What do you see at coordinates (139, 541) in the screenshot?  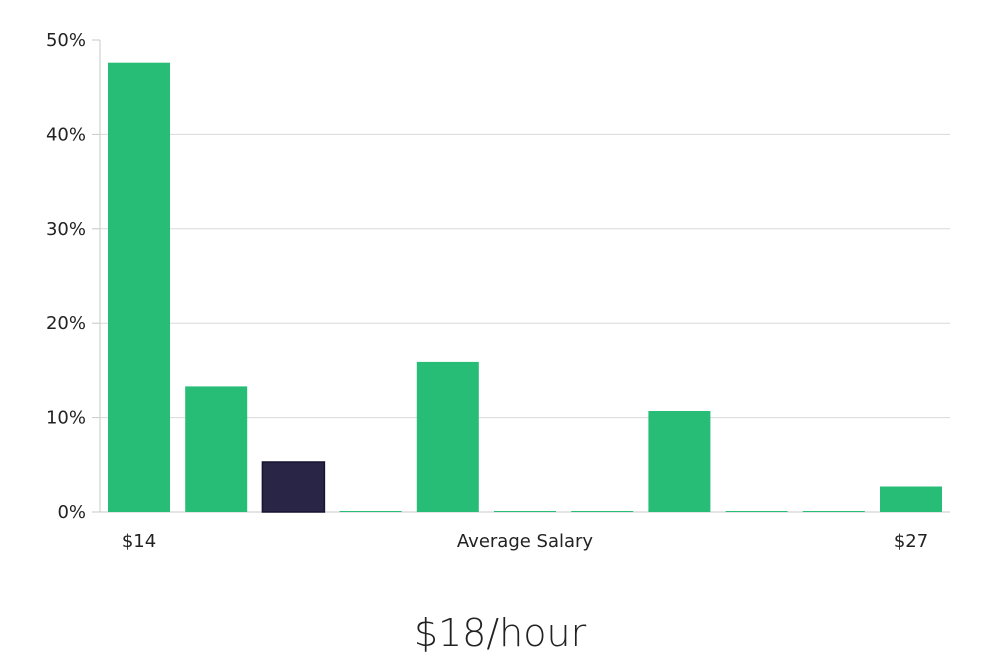 I see `x-axis-start-label: $14` at bounding box center [139, 541].